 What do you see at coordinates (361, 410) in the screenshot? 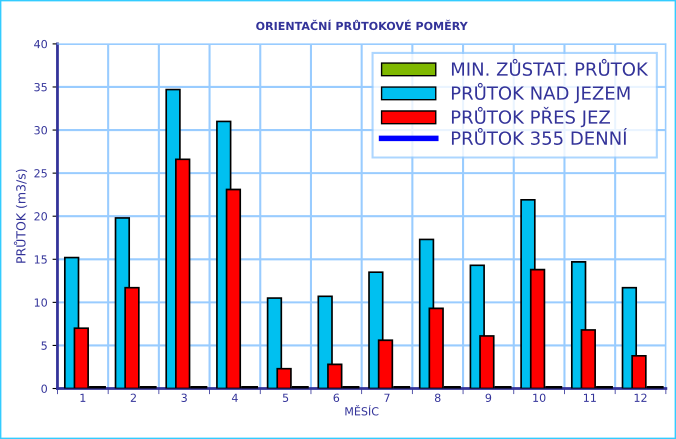
I see `x-axis-title: MĚSÍC` at bounding box center [361, 410].